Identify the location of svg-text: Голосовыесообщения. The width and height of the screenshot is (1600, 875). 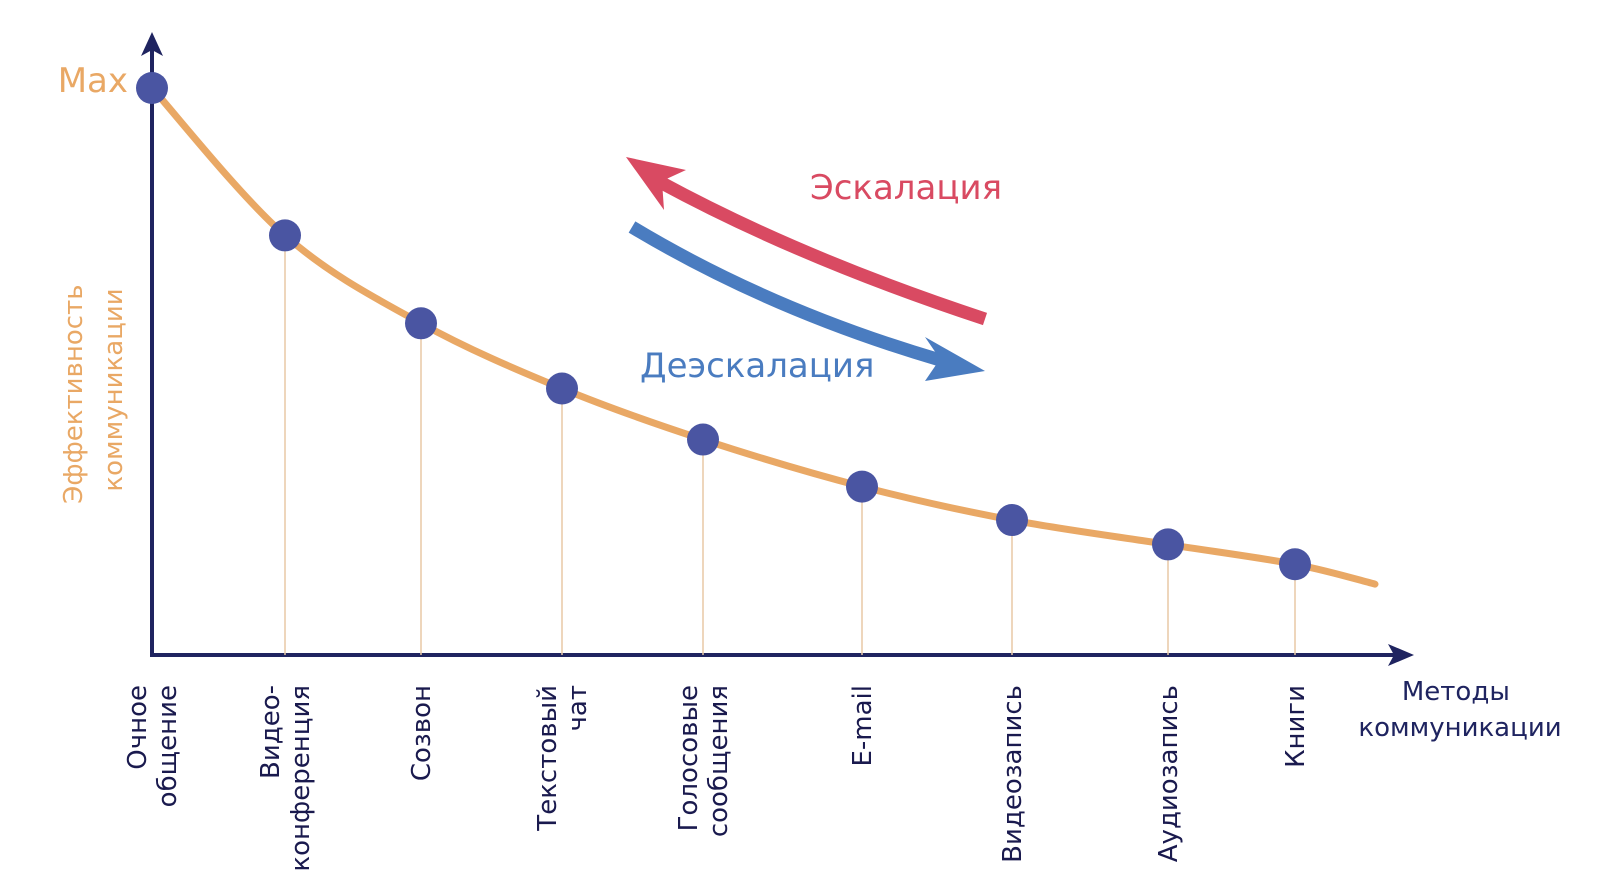
(704, 761).